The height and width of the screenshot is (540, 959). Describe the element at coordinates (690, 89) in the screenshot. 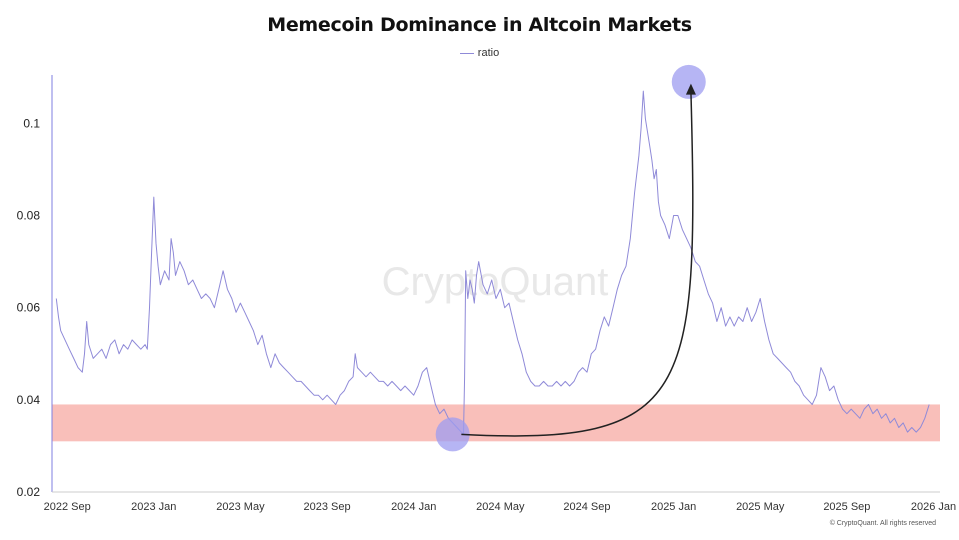

I see `trend-arrow-head` at that location.